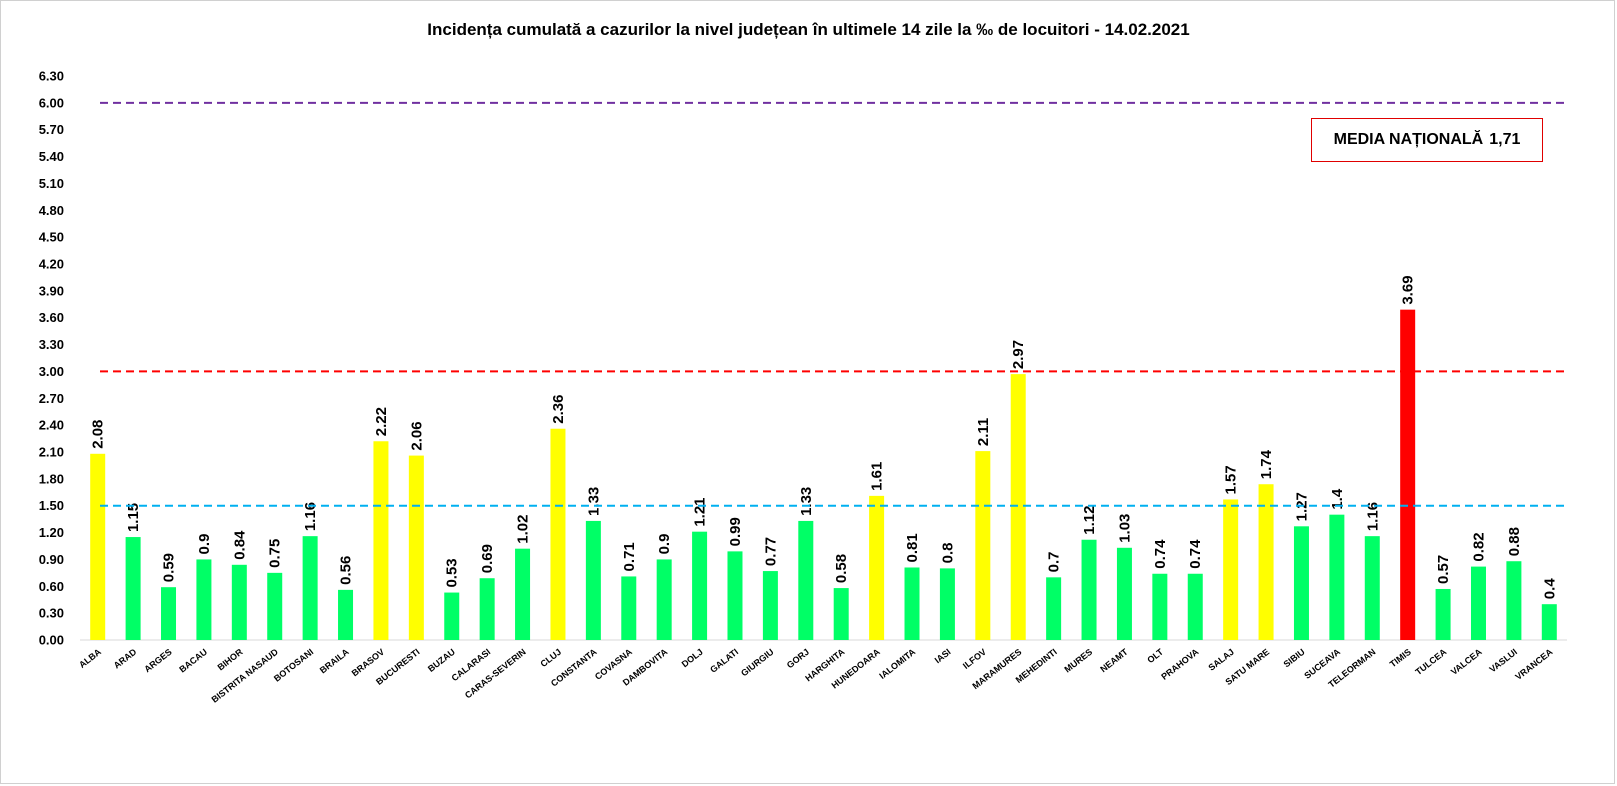 The height and width of the screenshot is (786, 1617). I want to click on bar-constanta, so click(593, 580).